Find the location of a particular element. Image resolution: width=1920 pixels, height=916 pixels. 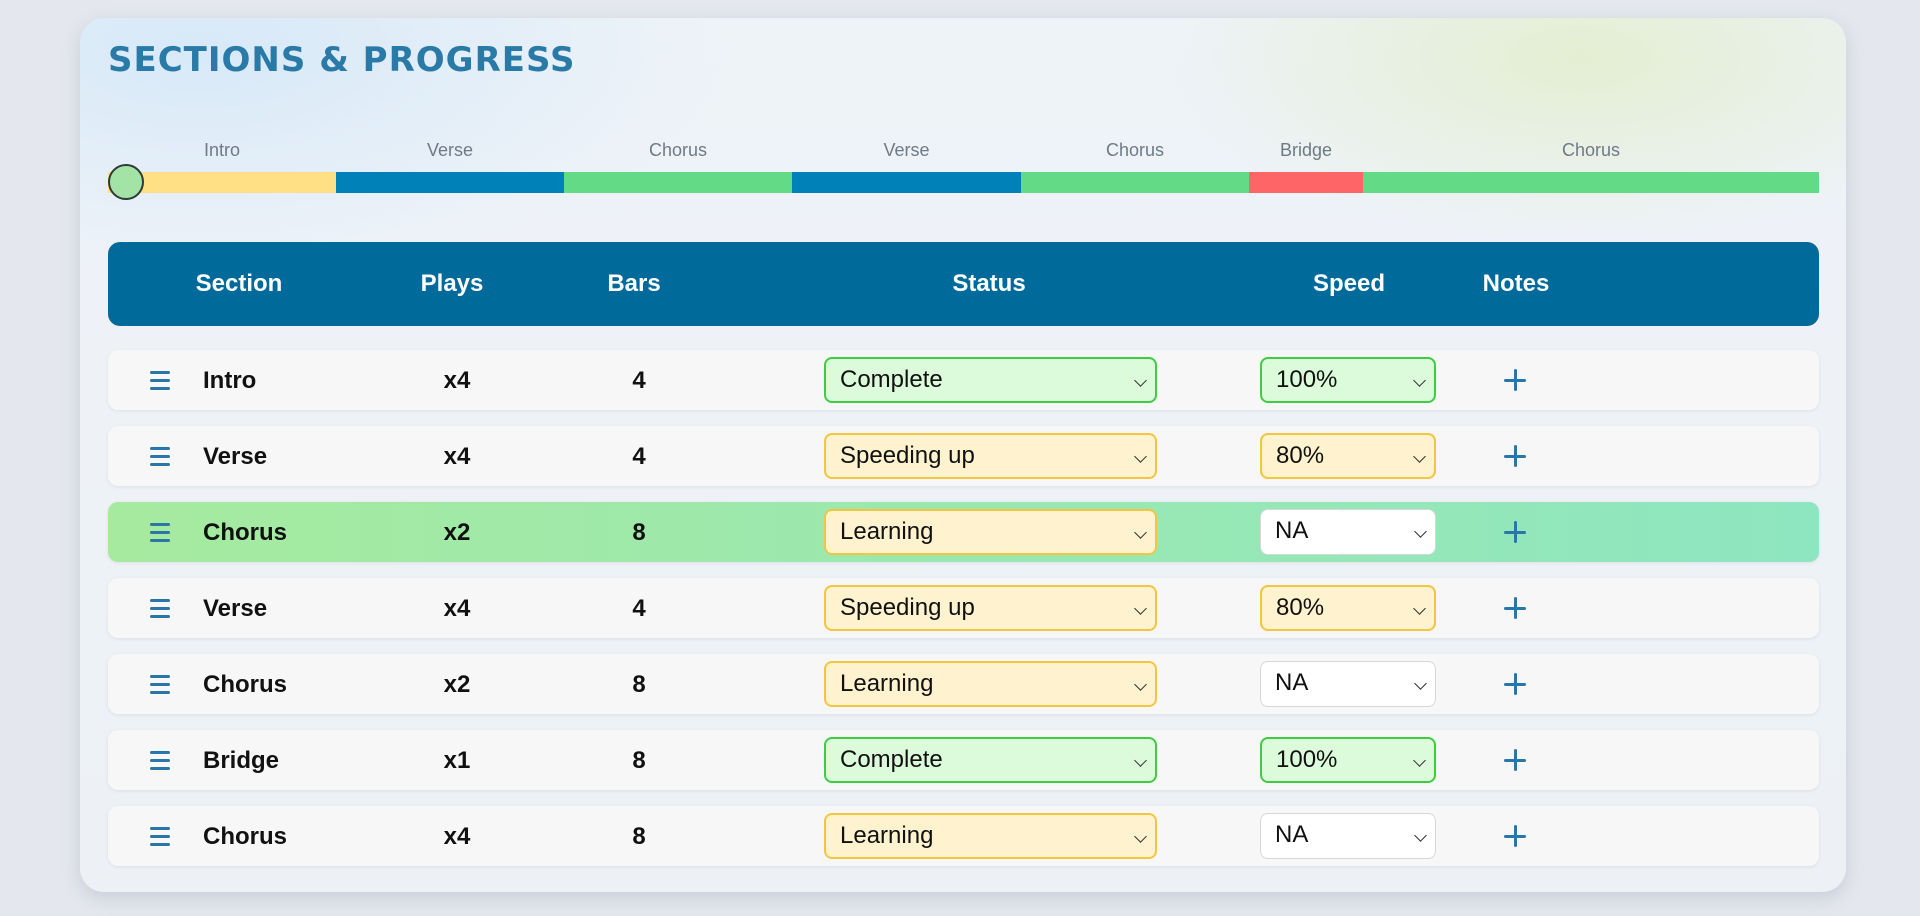

timeline-segment-intro is located at coordinates (222, 182).